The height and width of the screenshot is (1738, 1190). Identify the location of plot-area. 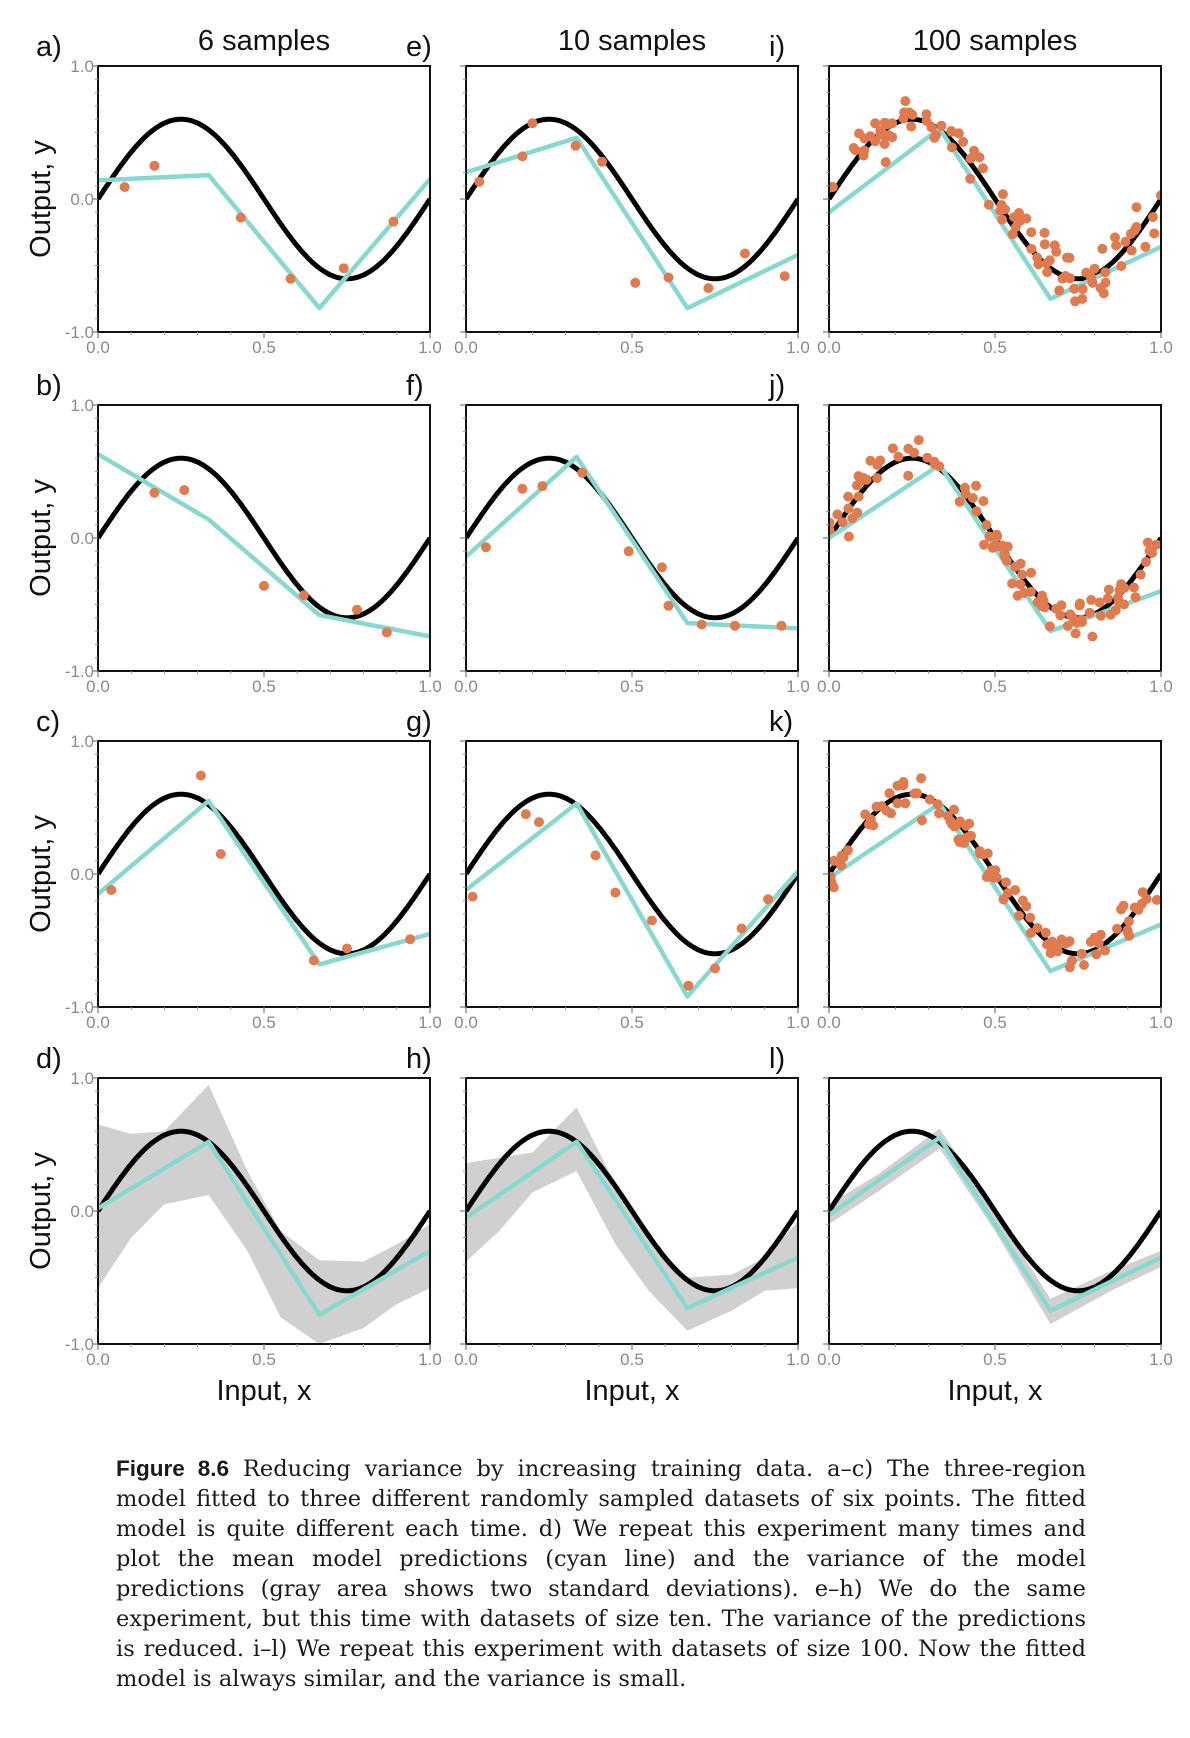
(264, 868).